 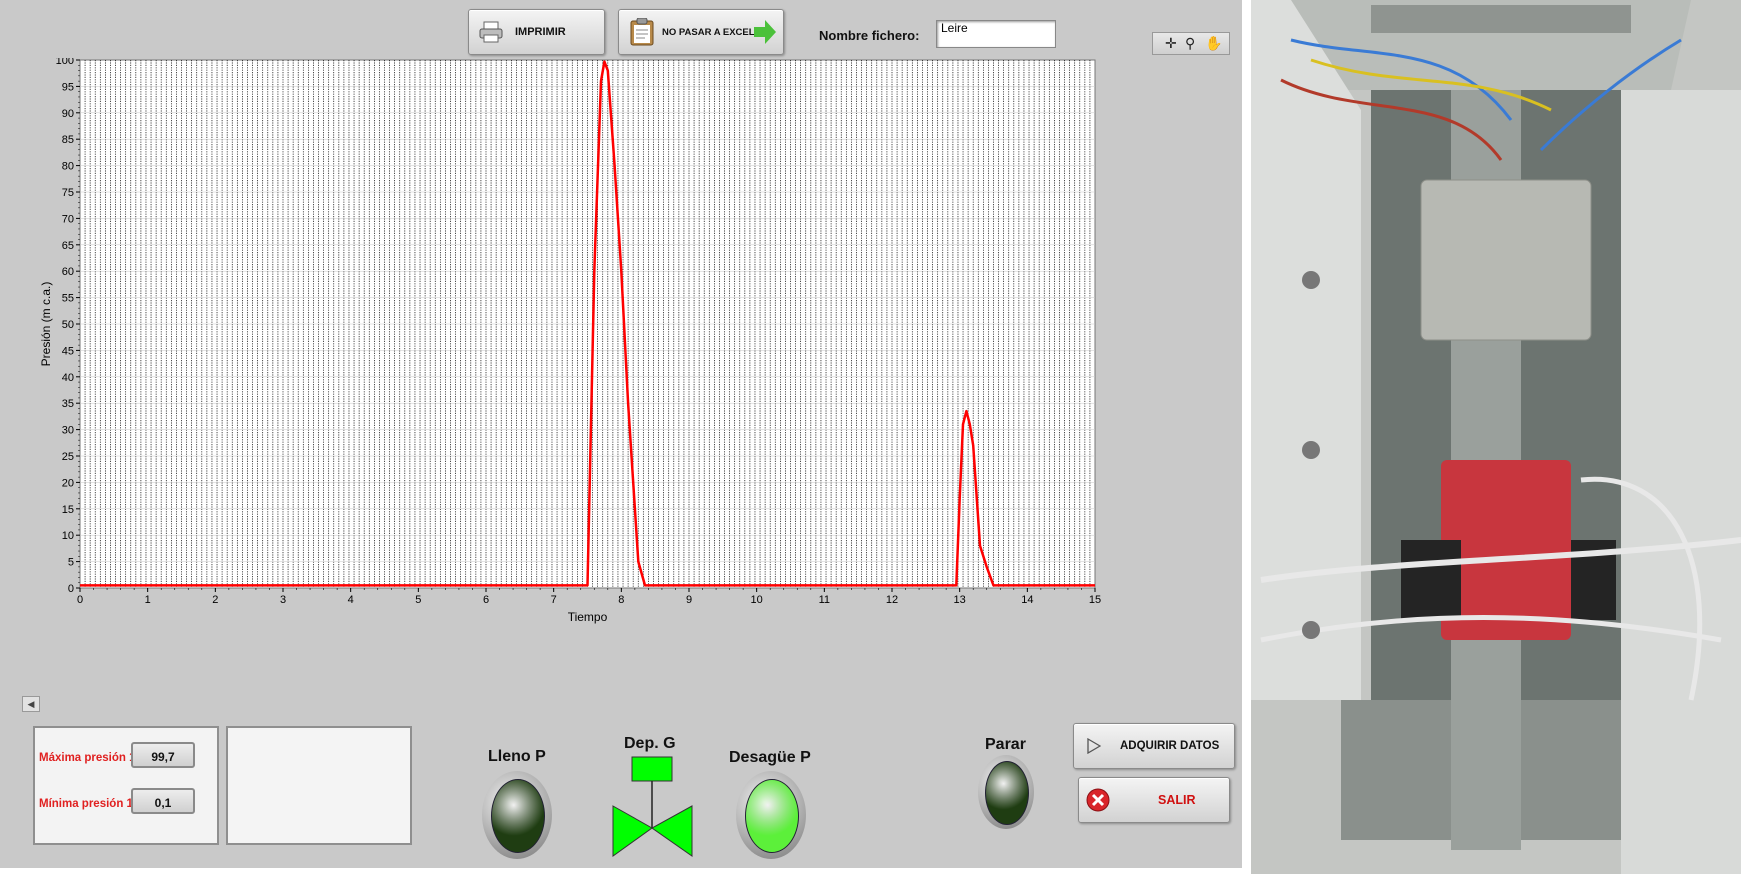 I want to click on x-tick-label: 0, so click(x=80, y=600).